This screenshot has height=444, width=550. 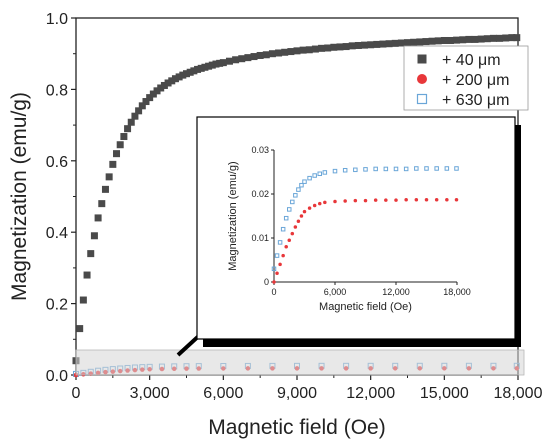 I want to click on x-tick-label: 18,000, so click(x=518, y=393).